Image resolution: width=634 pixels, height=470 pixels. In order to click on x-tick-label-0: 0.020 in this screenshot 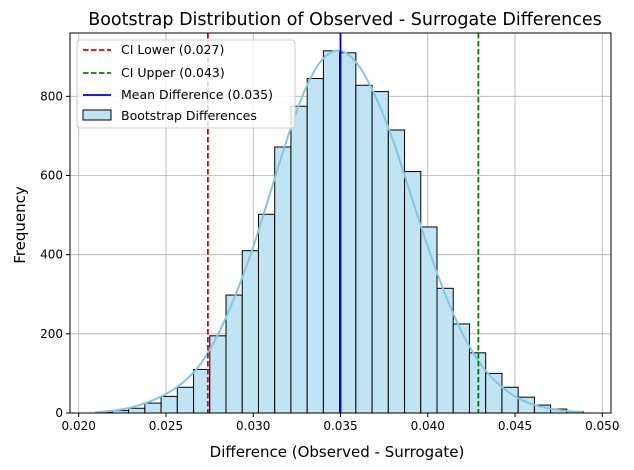, I will do `click(79, 426)`.